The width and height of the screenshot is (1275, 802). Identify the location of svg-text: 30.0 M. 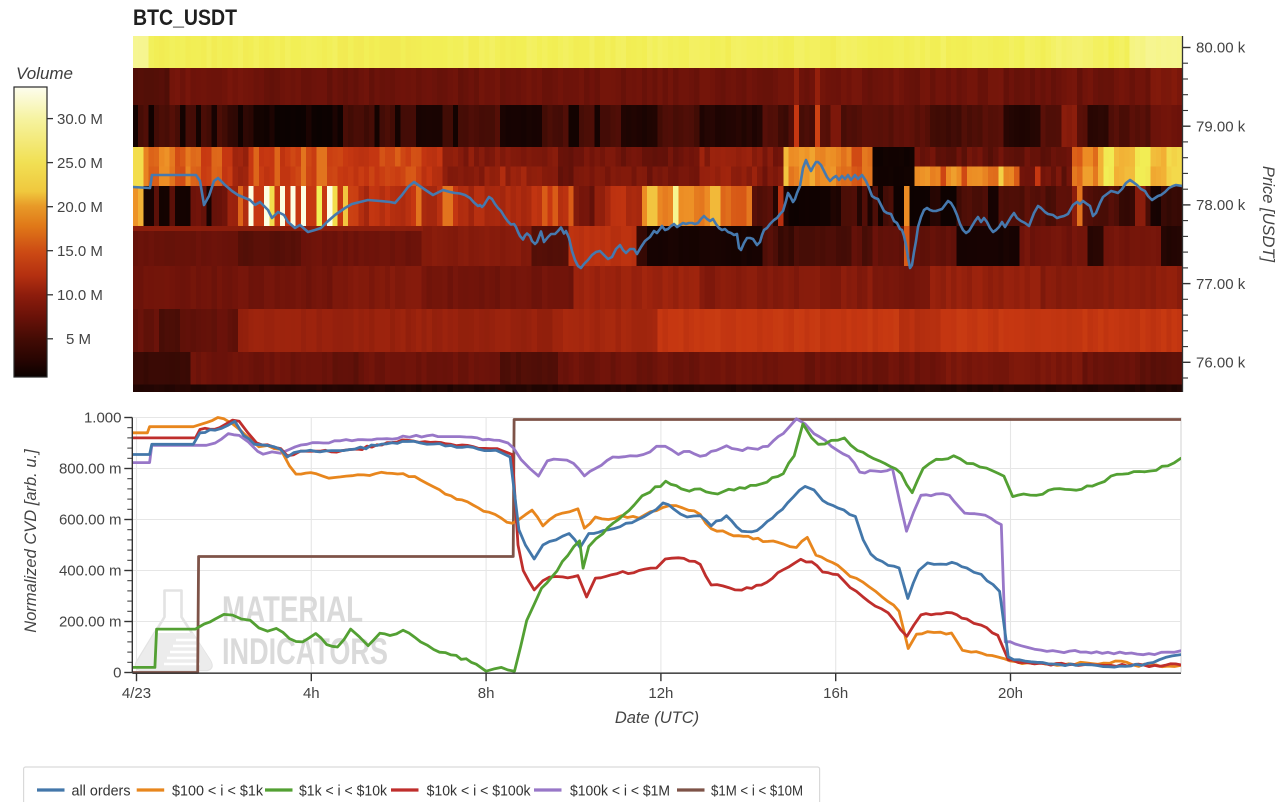
(80, 119).